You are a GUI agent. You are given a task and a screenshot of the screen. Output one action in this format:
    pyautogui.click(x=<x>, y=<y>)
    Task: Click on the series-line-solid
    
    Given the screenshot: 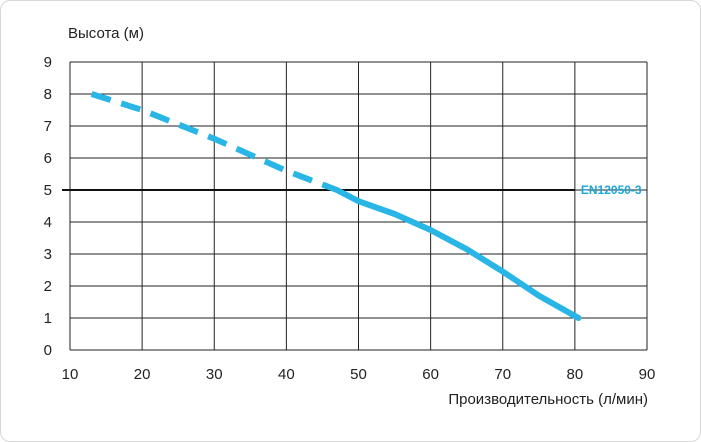 What is the action you would take?
    pyautogui.click(x=457, y=254)
    